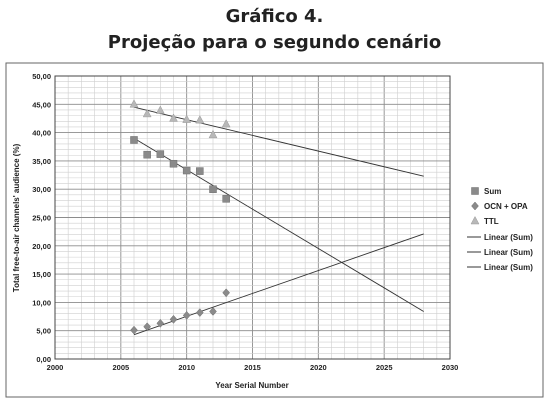 This screenshot has height=403, width=549. What do you see at coordinates (41, 133) in the screenshot?
I see `y-tick-label: 40,00` at bounding box center [41, 133].